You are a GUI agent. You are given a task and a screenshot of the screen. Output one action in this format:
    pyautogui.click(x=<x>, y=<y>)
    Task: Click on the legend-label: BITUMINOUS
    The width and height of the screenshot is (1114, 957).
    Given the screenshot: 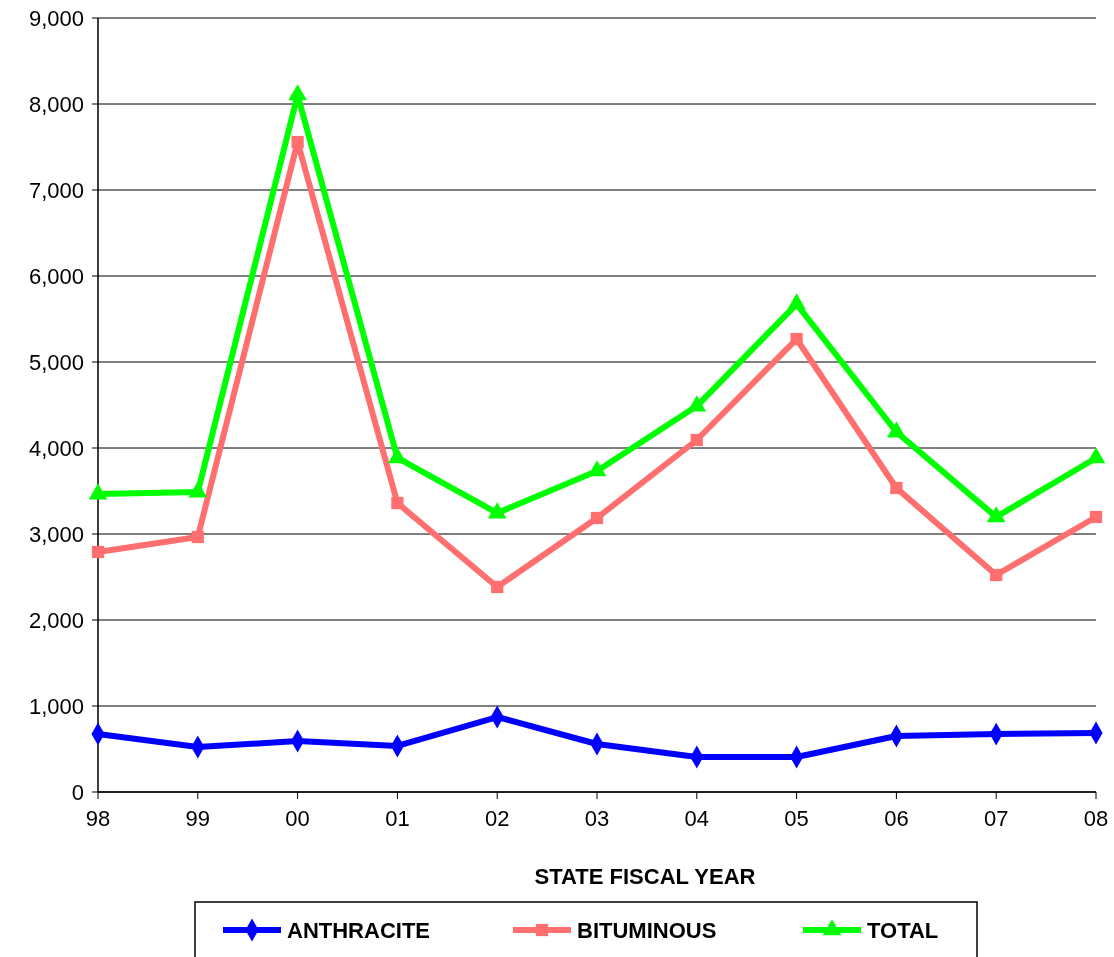 What is the action you would take?
    pyautogui.click(x=647, y=930)
    